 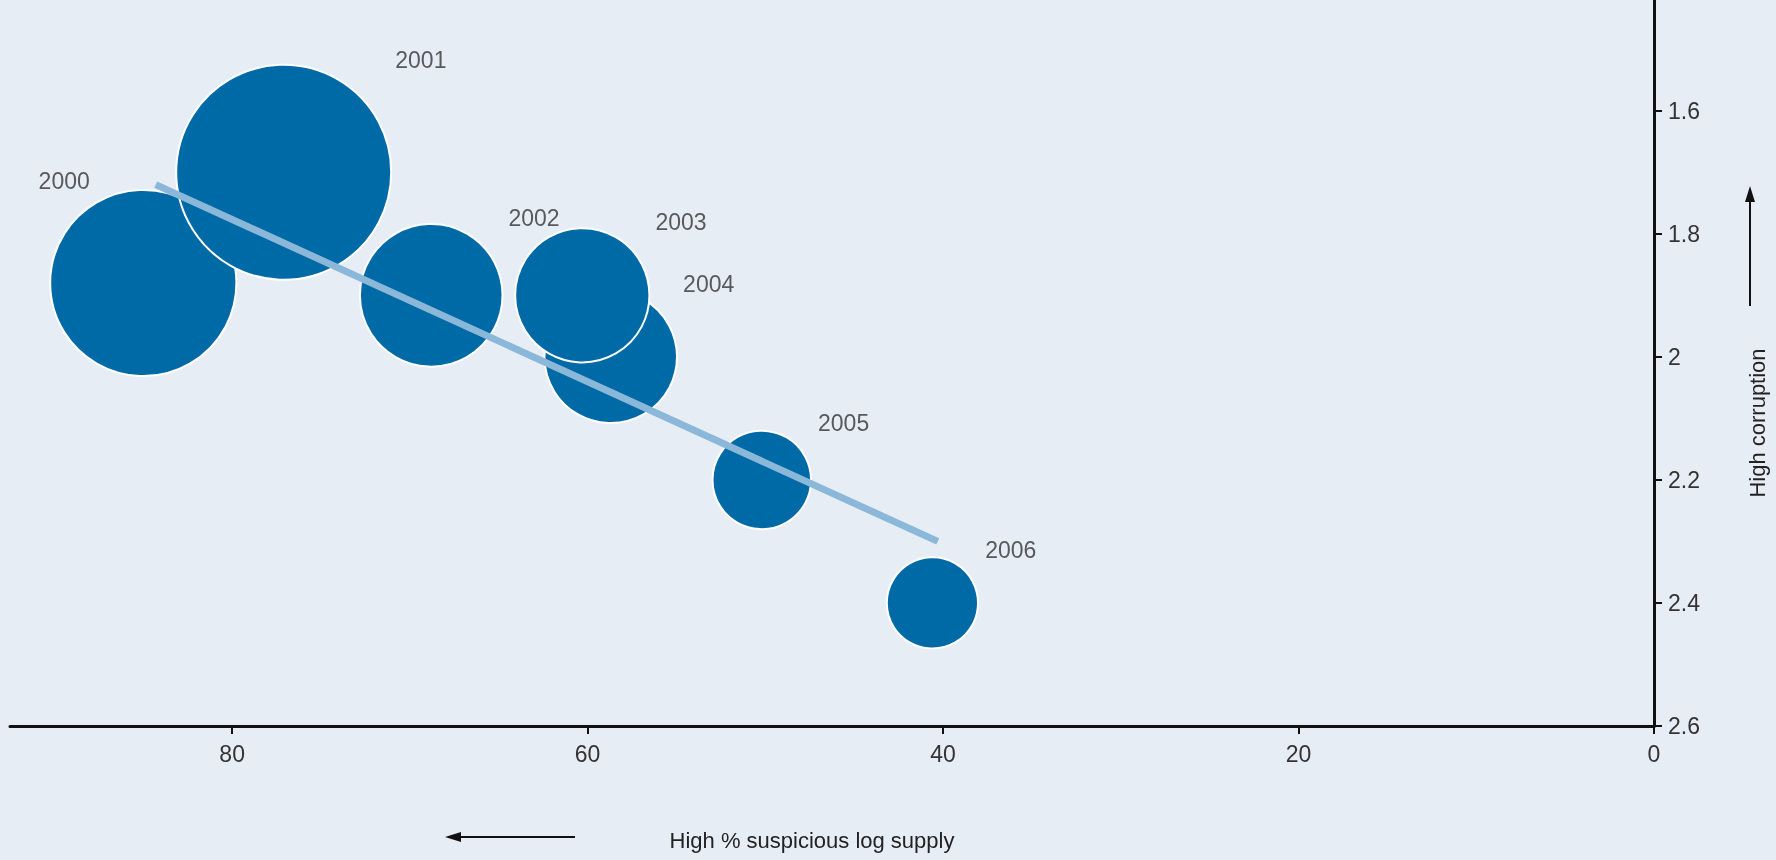 What do you see at coordinates (1757, 423) in the screenshot?
I see `y-axis-title: High corruption` at bounding box center [1757, 423].